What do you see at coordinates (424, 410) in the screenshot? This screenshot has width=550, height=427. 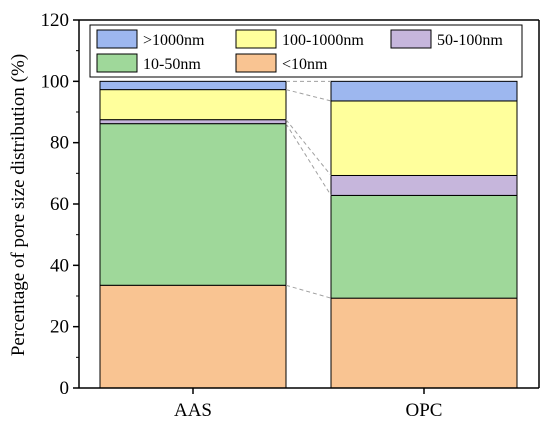 I see `x-tick-label-opc: OPC` at bounding box center [424, 410].